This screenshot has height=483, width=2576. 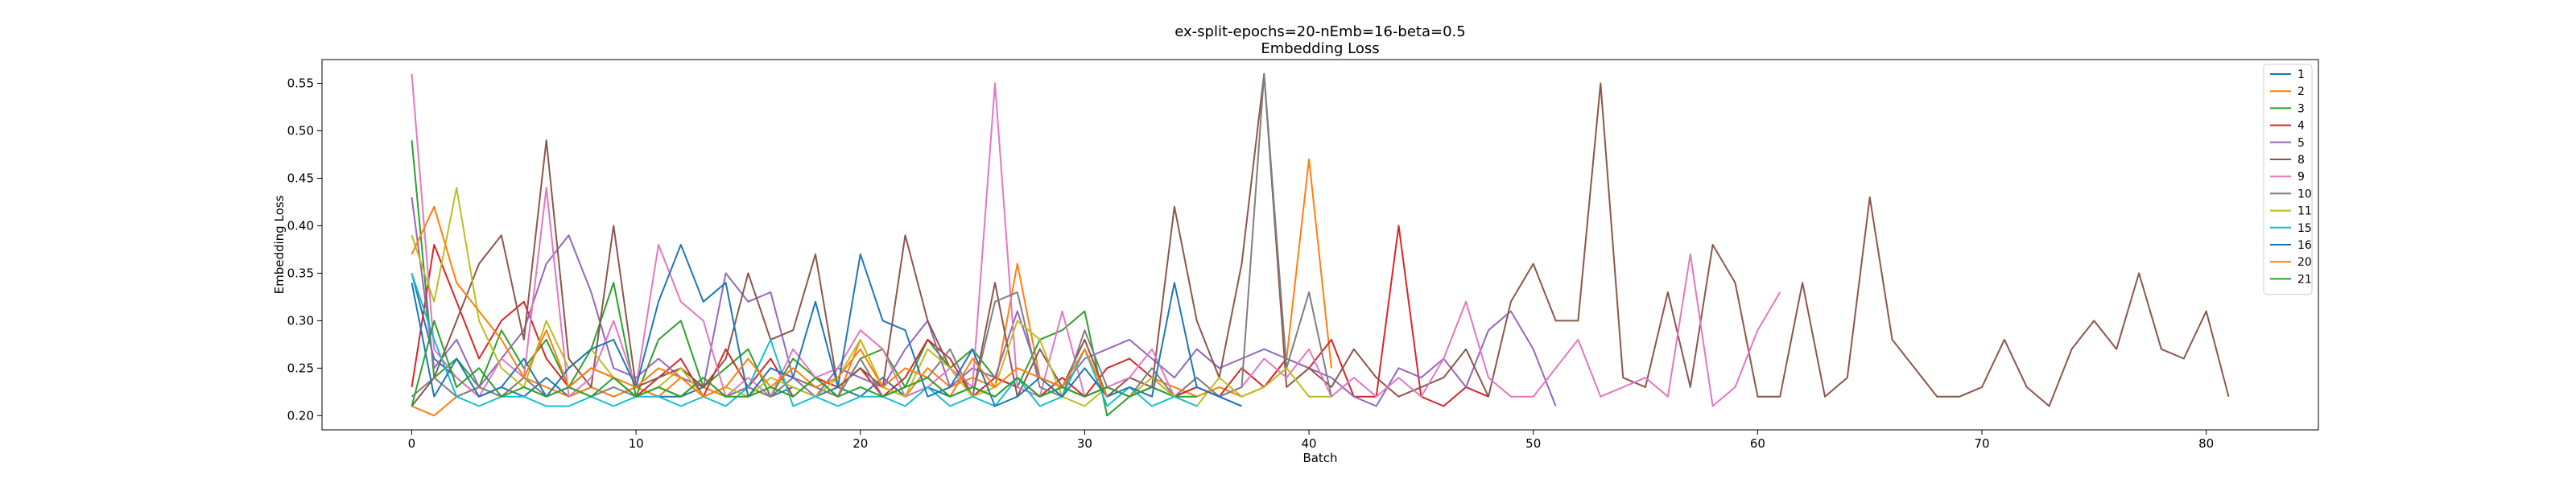 I want to click on legend-frame, so click(x=2288, y=179).